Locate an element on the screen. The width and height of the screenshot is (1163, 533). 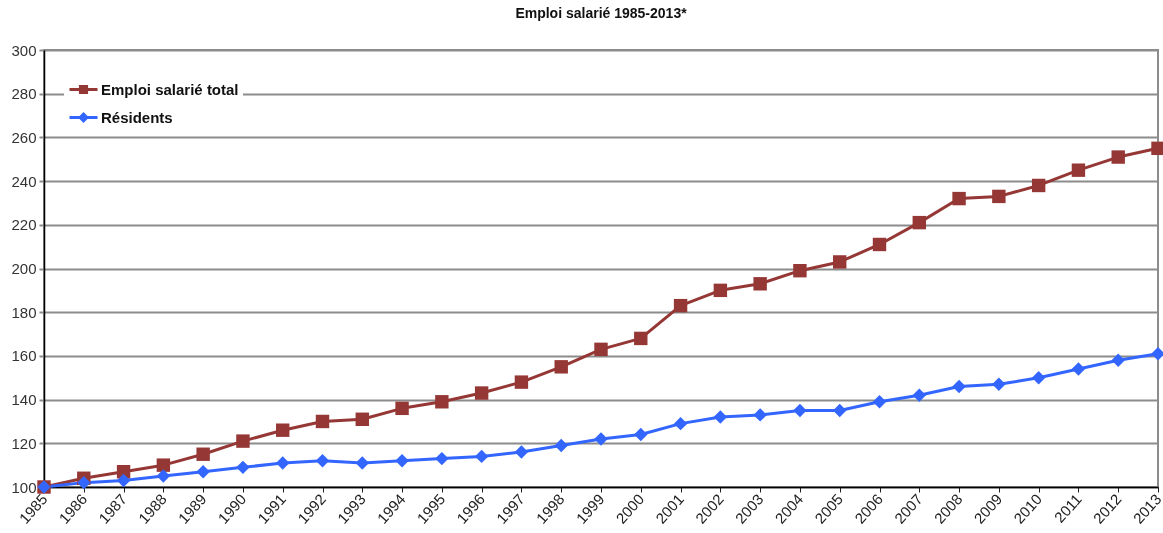
y-tick-label: 220 is located at coordinates (24, 225).